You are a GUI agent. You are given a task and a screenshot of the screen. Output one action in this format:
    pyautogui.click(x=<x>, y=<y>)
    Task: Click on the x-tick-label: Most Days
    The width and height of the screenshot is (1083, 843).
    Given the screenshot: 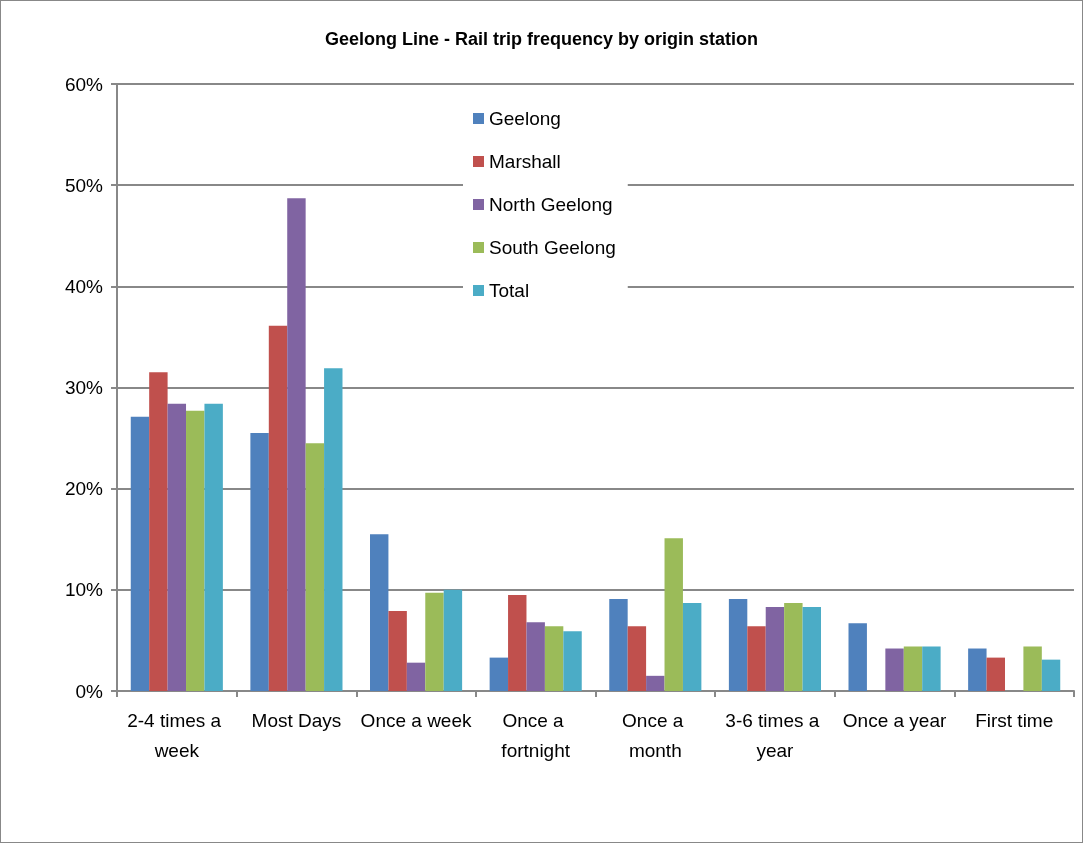 What is the action you would take?
    pyautogui.click(x=296, y=720)
    